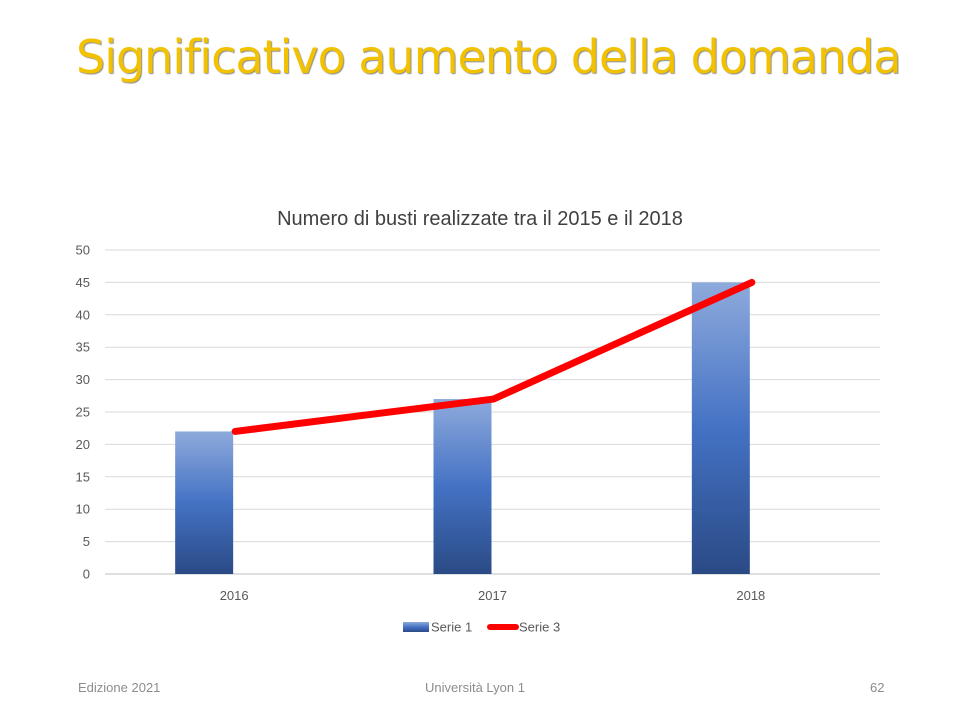 This screenshot has width=960, height=720. What do you see at coordinates (83, 314) in the screenshot?
I see `y-tick-label: 40` at bounding box center [83, 314].